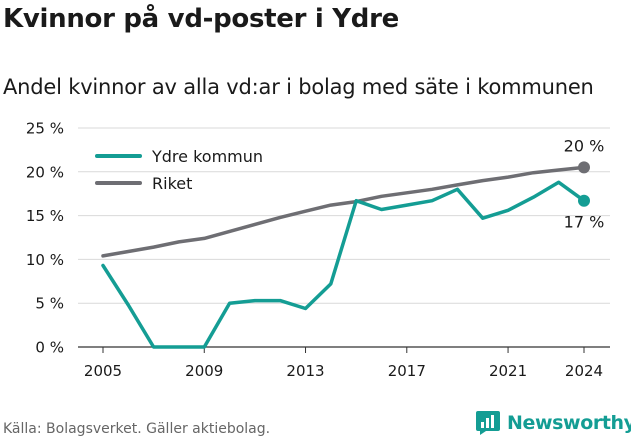  I want to click on x-tick-label: 2024, so click(584, 371).